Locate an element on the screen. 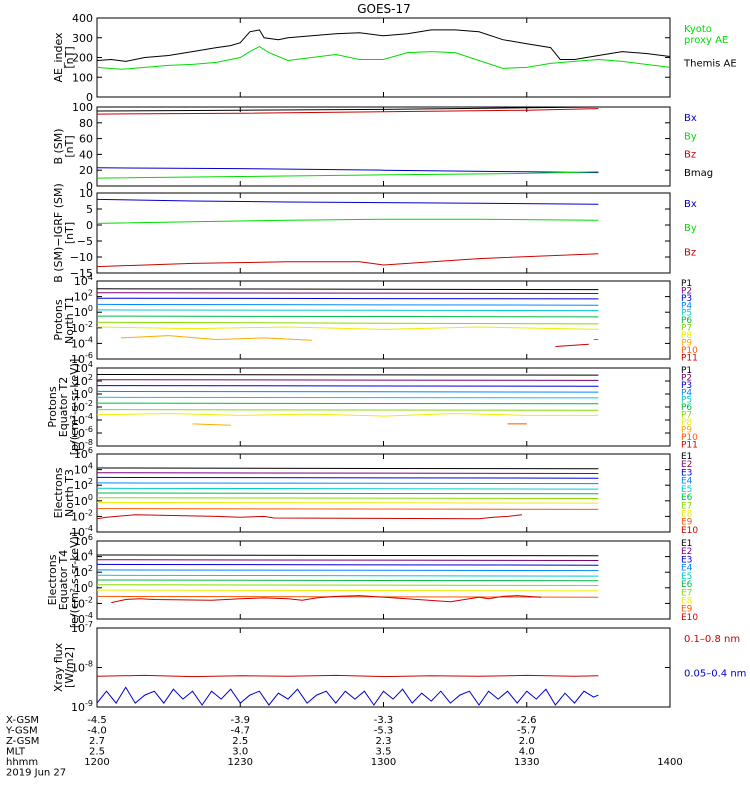  legend-label: E9 is located at coordinates (687, 523).